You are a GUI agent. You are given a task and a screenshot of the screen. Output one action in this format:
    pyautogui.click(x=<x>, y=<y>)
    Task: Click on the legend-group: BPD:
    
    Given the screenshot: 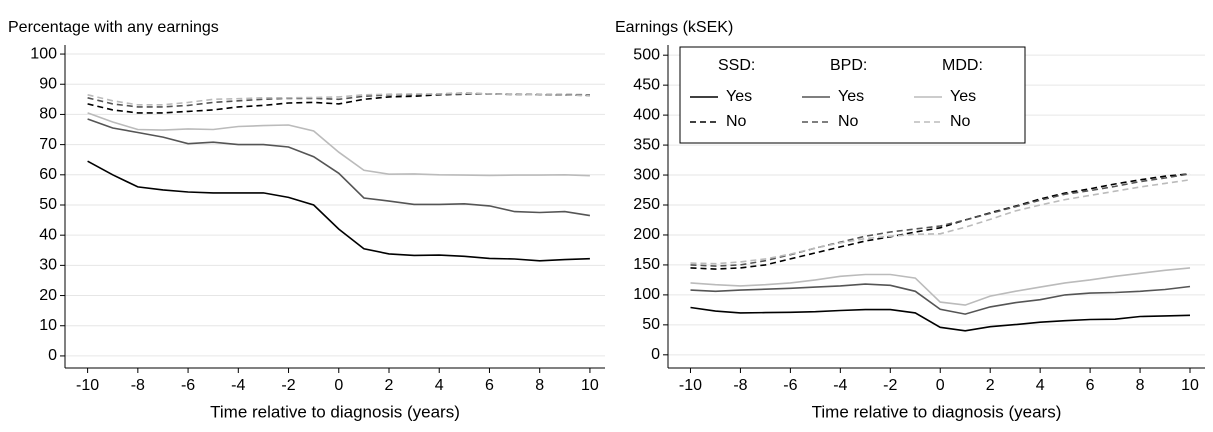 What is the action you would take?
    pyautogui.click(x=848, y=65)
    